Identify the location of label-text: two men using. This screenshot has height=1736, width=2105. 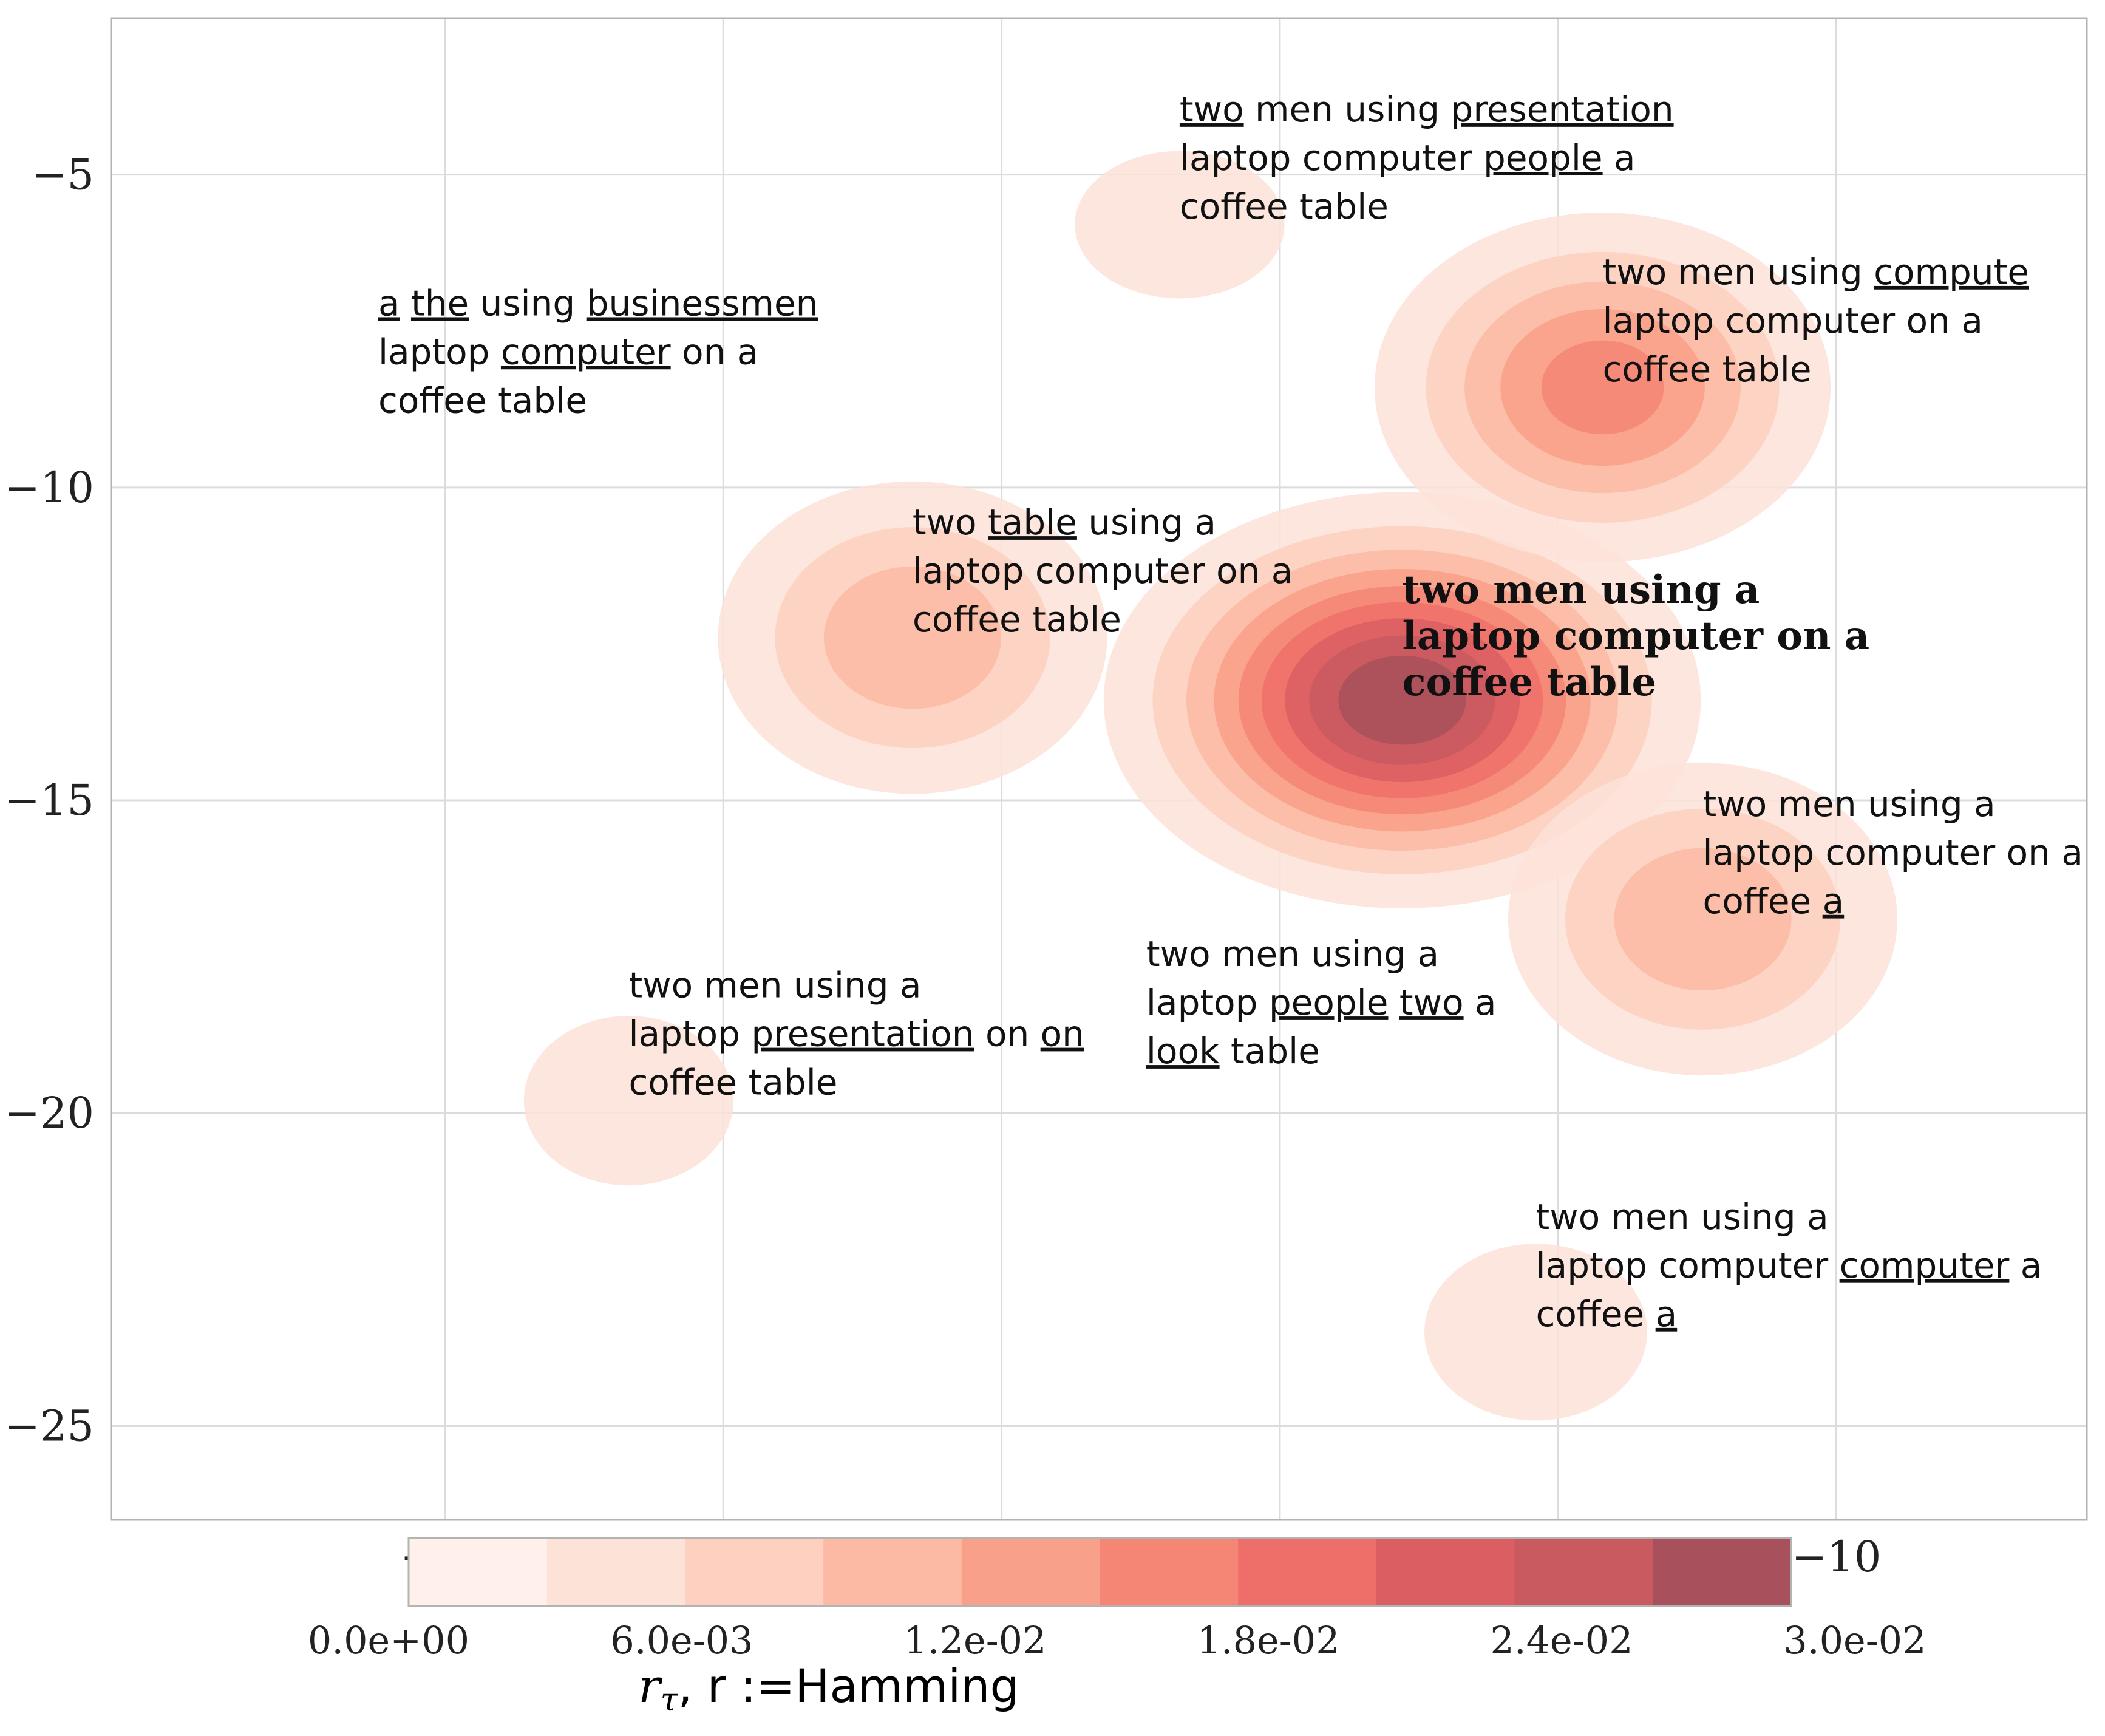
(1738, 272).